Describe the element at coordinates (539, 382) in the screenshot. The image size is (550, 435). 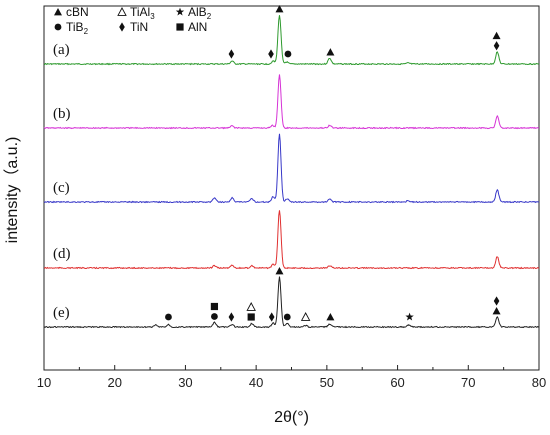
I see `x-tick-label: 80` at that location.